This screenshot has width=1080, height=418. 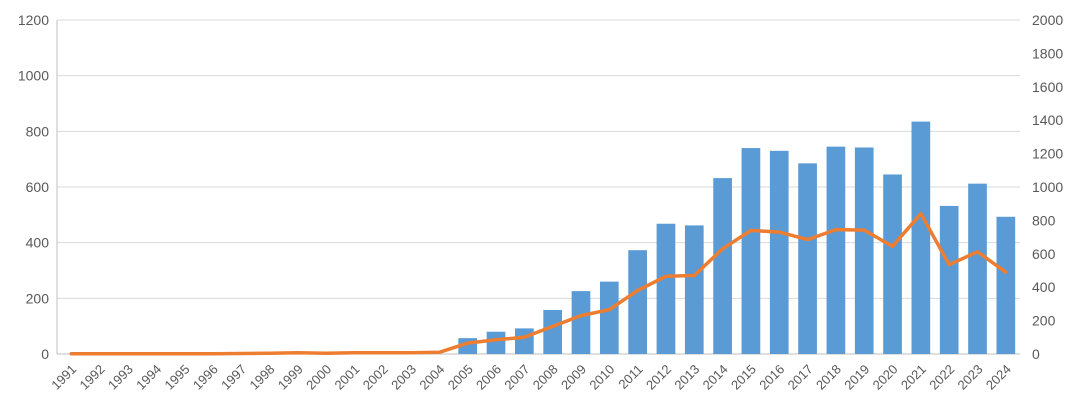 What do you see at coordinates (233, 377) in the screenshot?
I see `x-tick-label: 1997` at bounding box center [233, 377].